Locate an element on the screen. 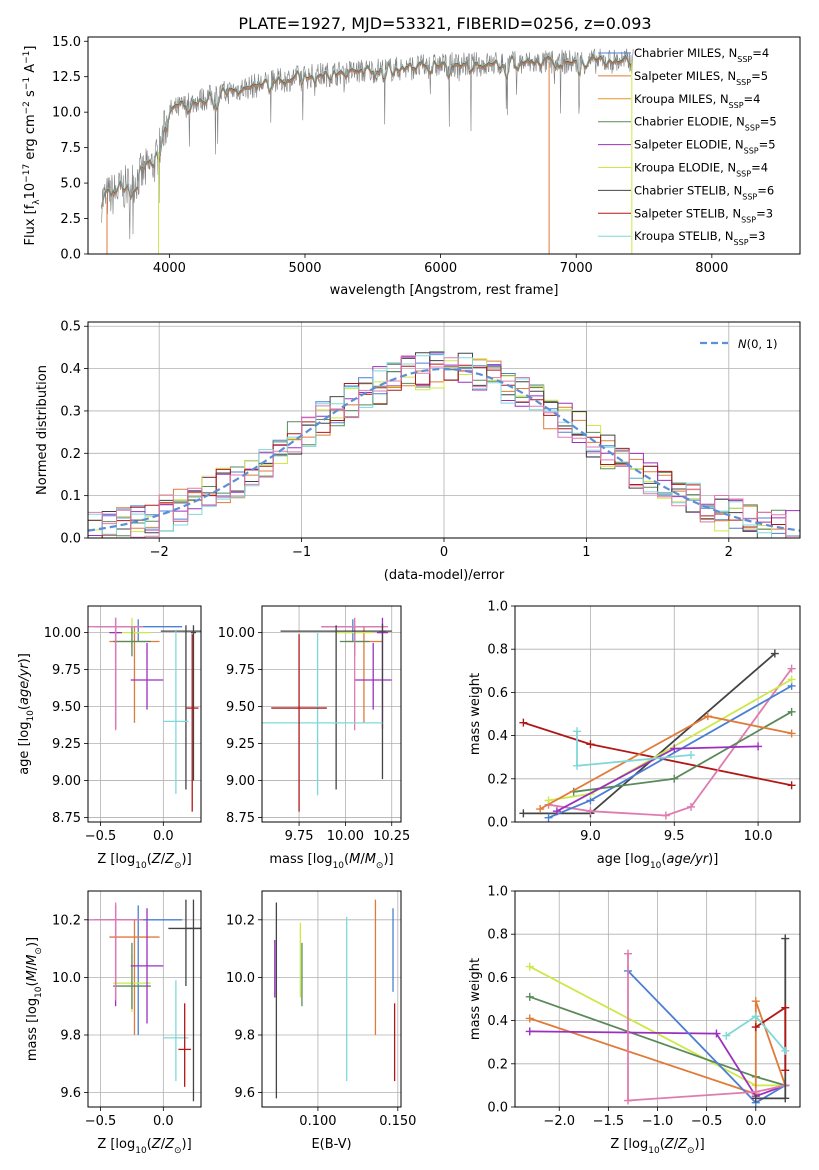 This screenshot has width=819, height=1170. legend-label-count: =6 is located at coordinates (765, 190).